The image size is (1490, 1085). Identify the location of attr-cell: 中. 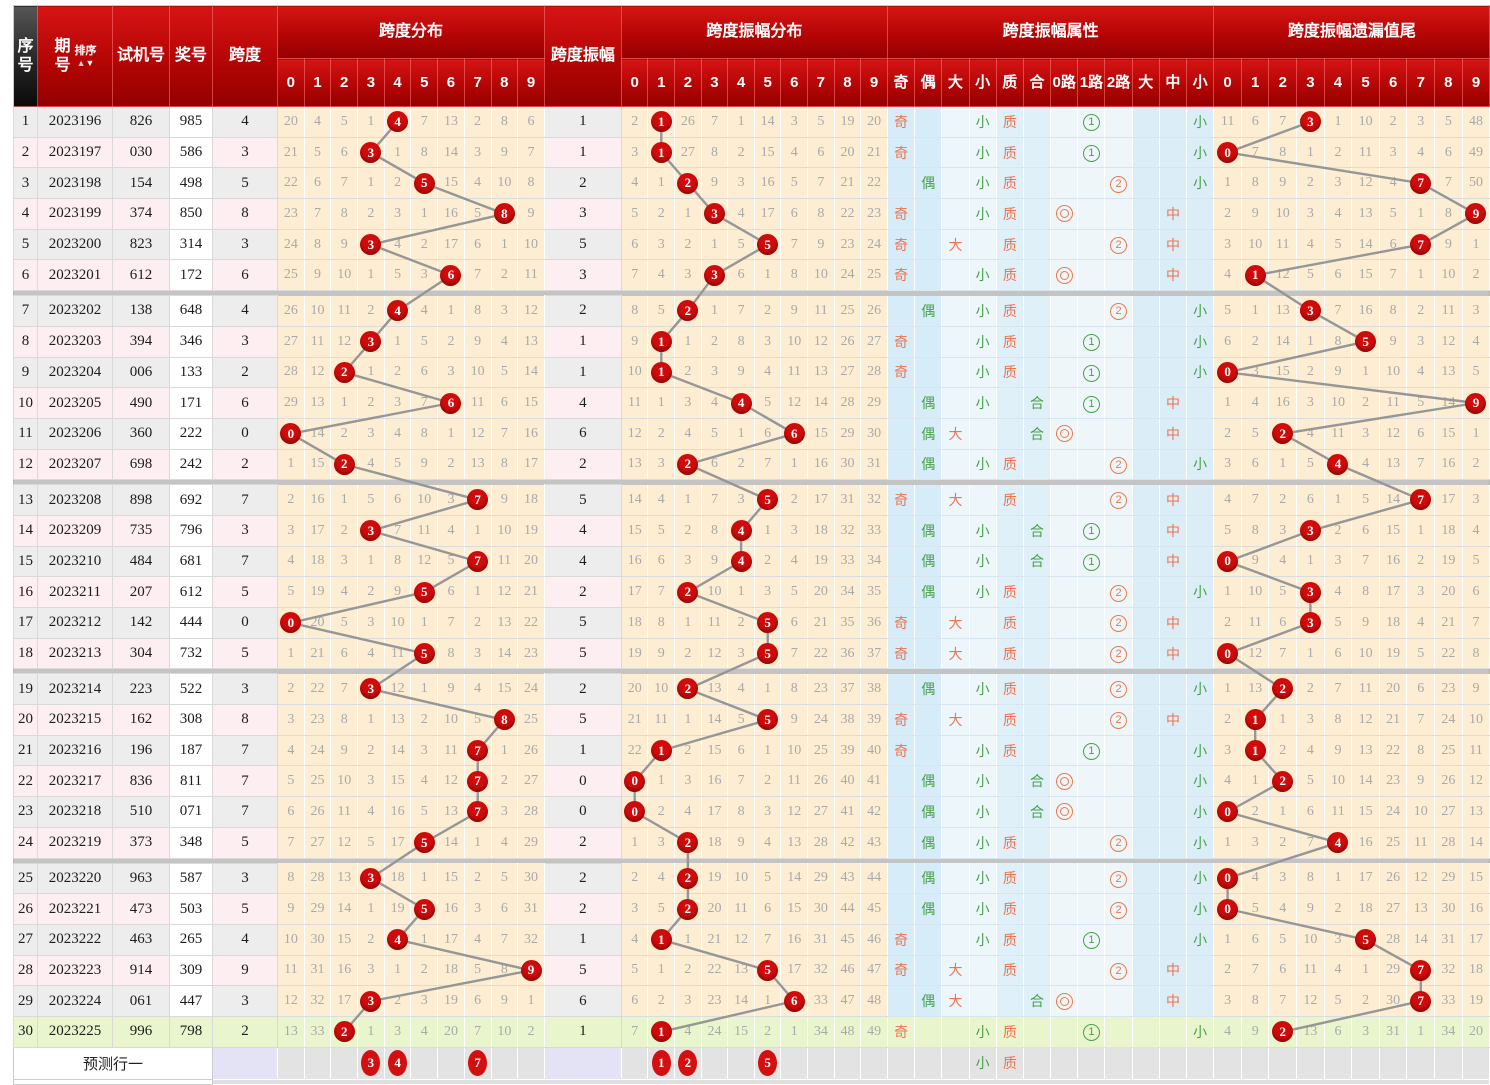
(1173, 275).